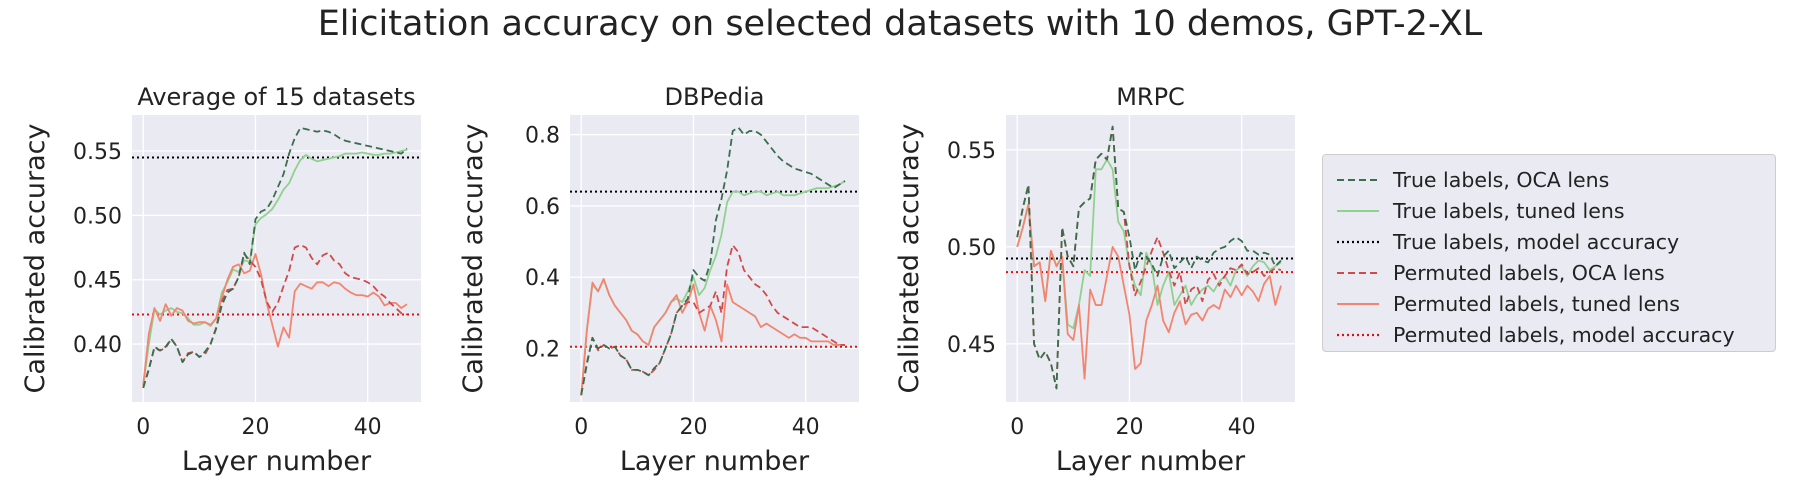 The width and height of the screenshot is (1800, 500). What do you see at coordinates (276, 97) in the screenshot?
I see `panel-title: Average of 15 datasets` at bounding box center [276, 97].